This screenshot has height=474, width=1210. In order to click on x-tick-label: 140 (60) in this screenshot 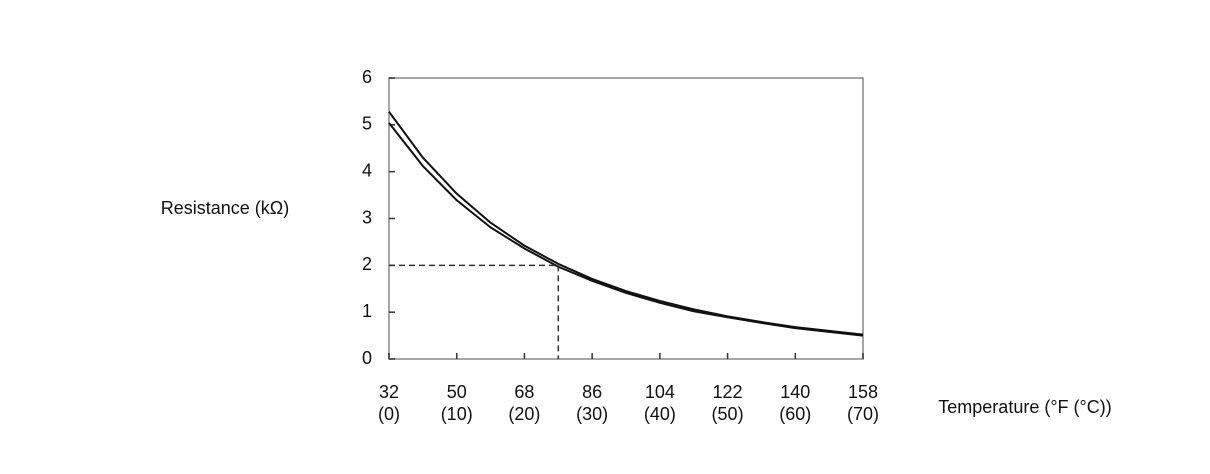, I will do `click(795, 403)`.